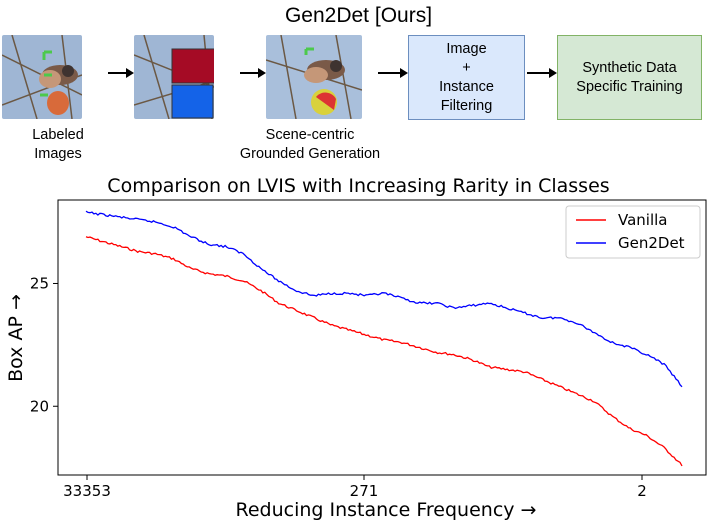 This screenshot has width=717, height=526. I want to click on generation-caption: Scene-centric Grounded Generation, so click(310, 144).